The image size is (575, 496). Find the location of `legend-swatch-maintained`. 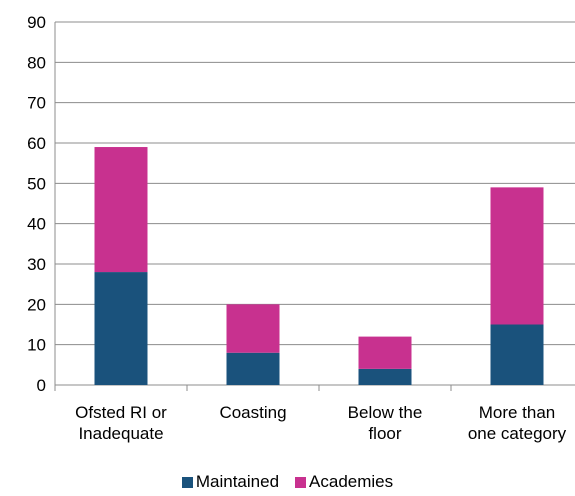

legend-swatch-maintained is located at coordinates (187, 482).